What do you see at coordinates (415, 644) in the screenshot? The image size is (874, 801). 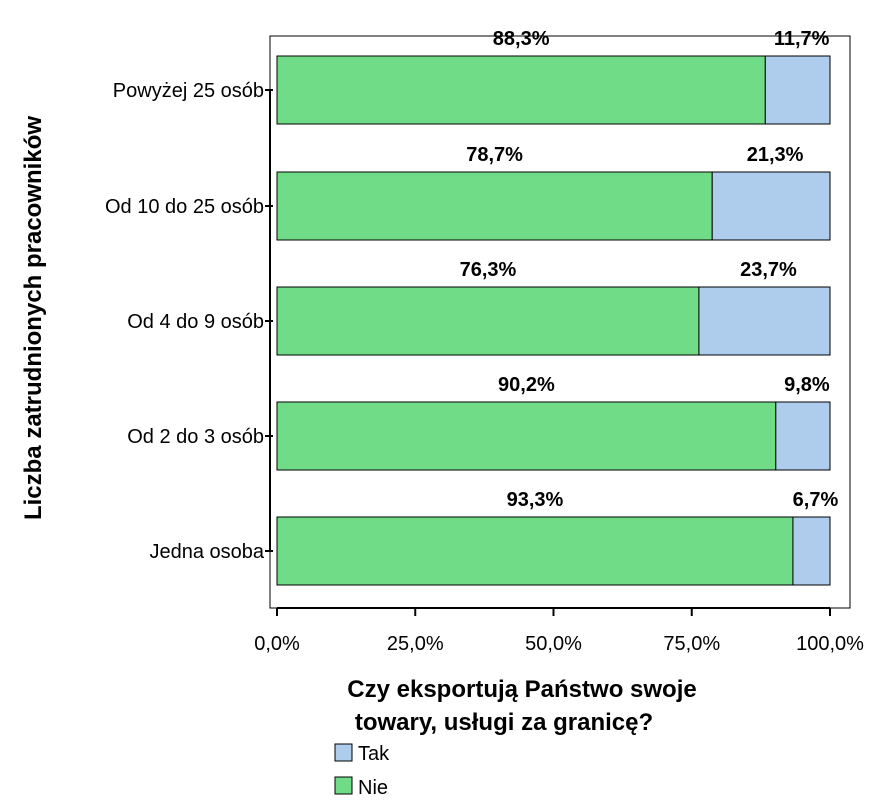 I see `x-tick-label: 25,0%` at bounding box center [415, 644].